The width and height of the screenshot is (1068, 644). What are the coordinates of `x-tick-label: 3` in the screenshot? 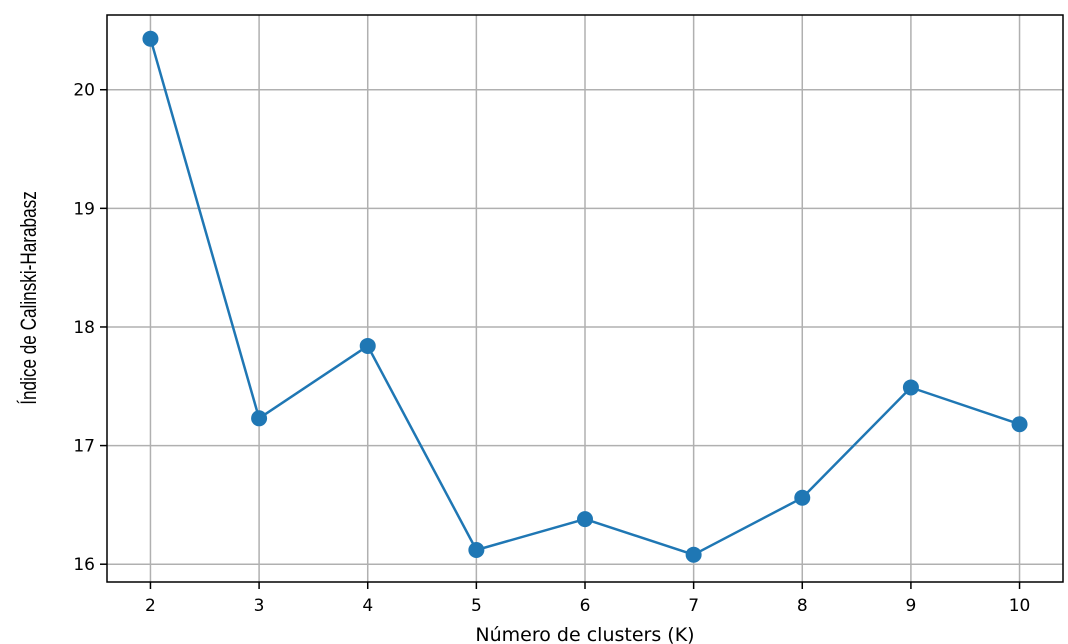 It's located at (259, 606).